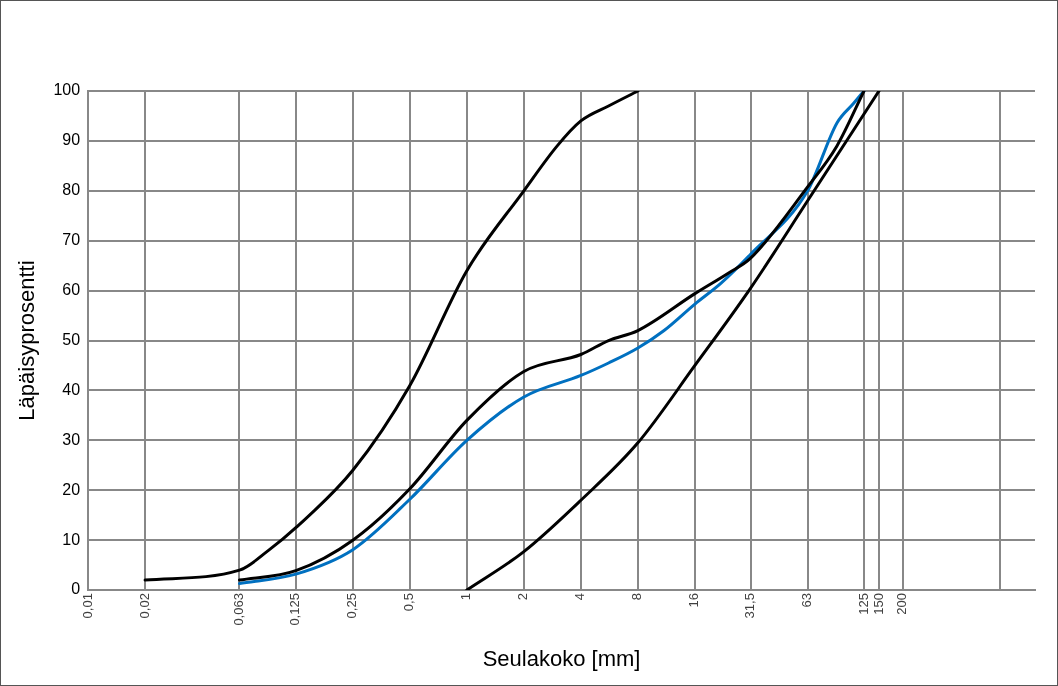 The width and height of the screenshot is (1058, 686). I want to click on y-tick-label: 0, so click(76, 589).